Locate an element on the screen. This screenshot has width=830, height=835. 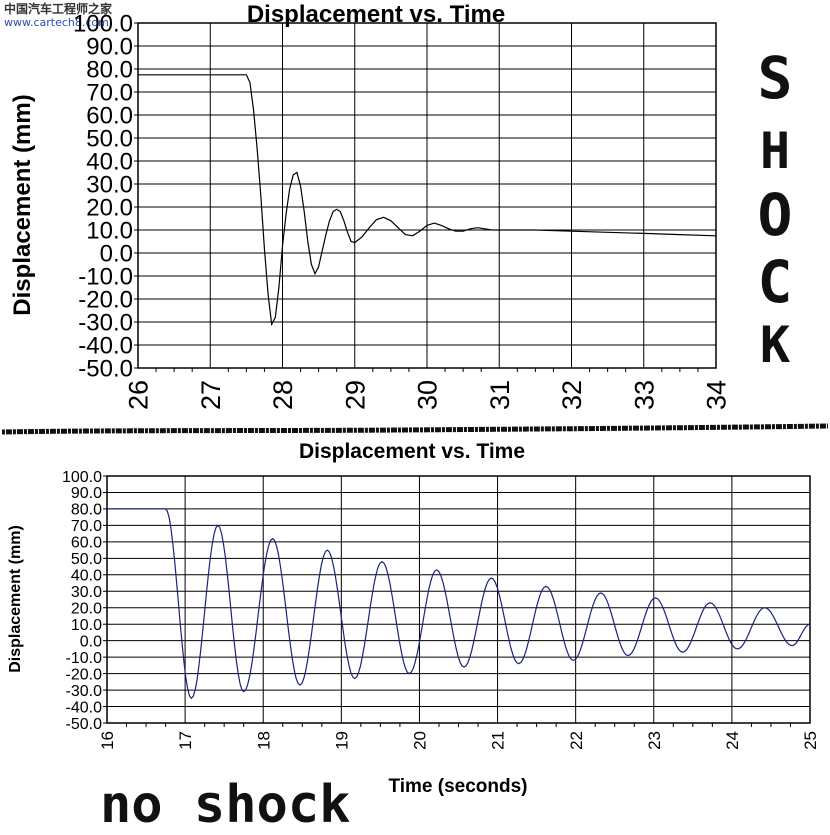
chart-no-shock-x-axis-label: Time (seconds) is located at coordinates (457, 786).